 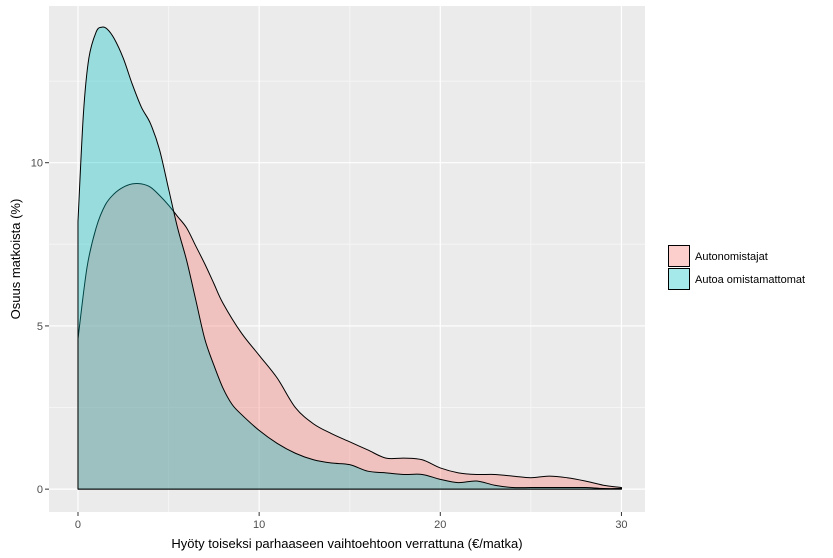 I want to click on y-tick-label: 10, so click(x=37, y=164).